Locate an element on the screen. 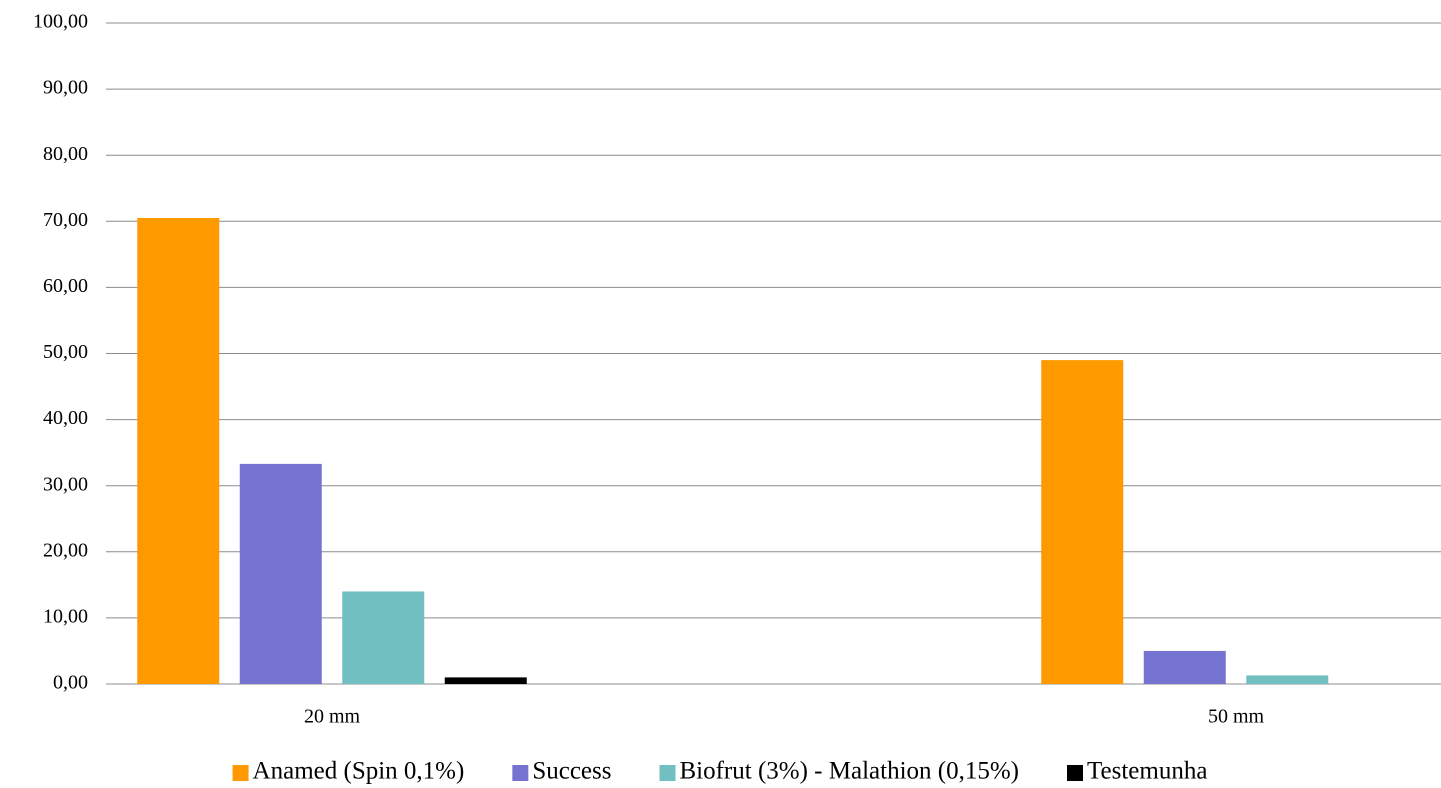 The image size is (1441, 788). legend-label: Success is located at coordinates (571, 771).